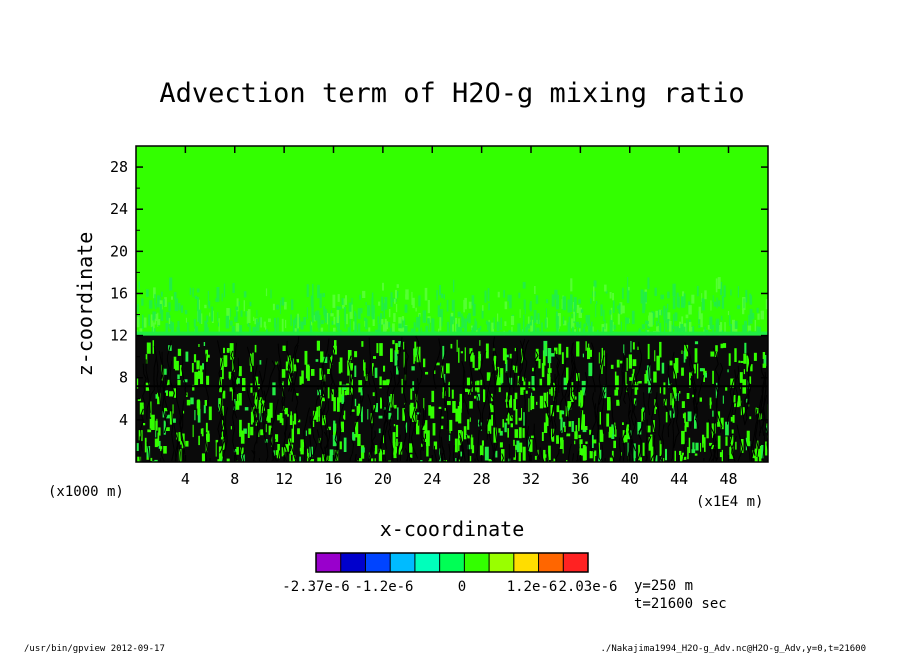 The width and height of the screenshot is (904, 654). I want to click on colorbar-label: 1.2e-6, so click(532, 587).